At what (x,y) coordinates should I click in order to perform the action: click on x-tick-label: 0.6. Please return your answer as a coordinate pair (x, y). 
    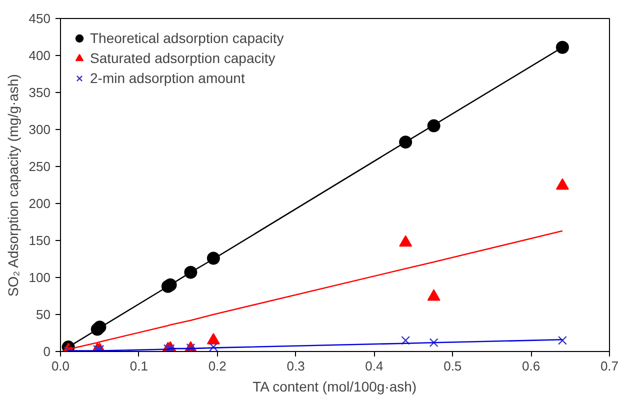
    Looking at the image, I should click on (531, 366).